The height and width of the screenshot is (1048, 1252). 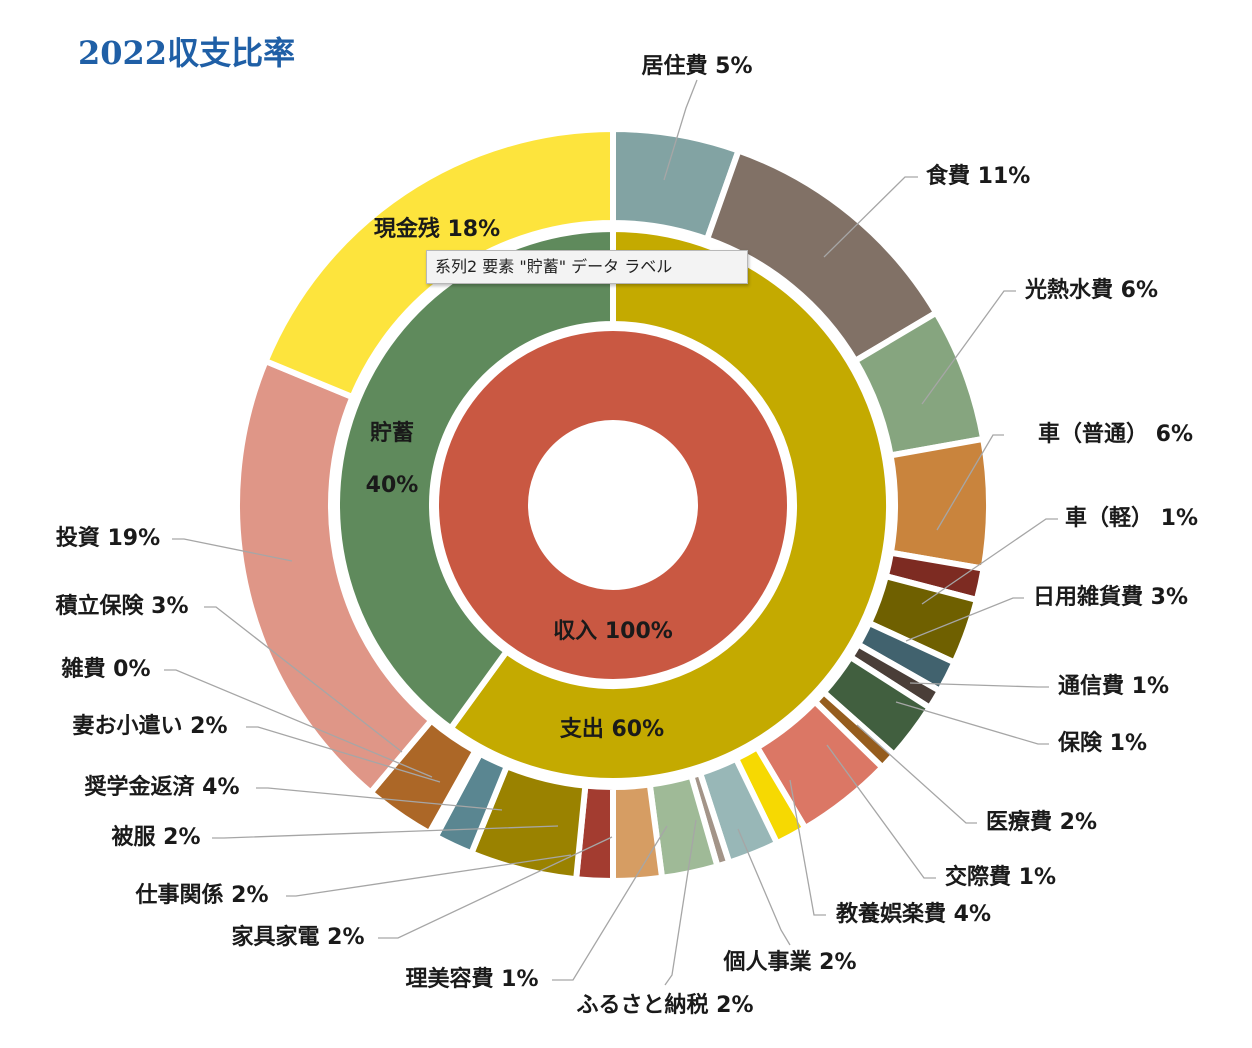 I want to click on data-label-outer-3: 車（普通） 6%, so click(x=1115, y=434).